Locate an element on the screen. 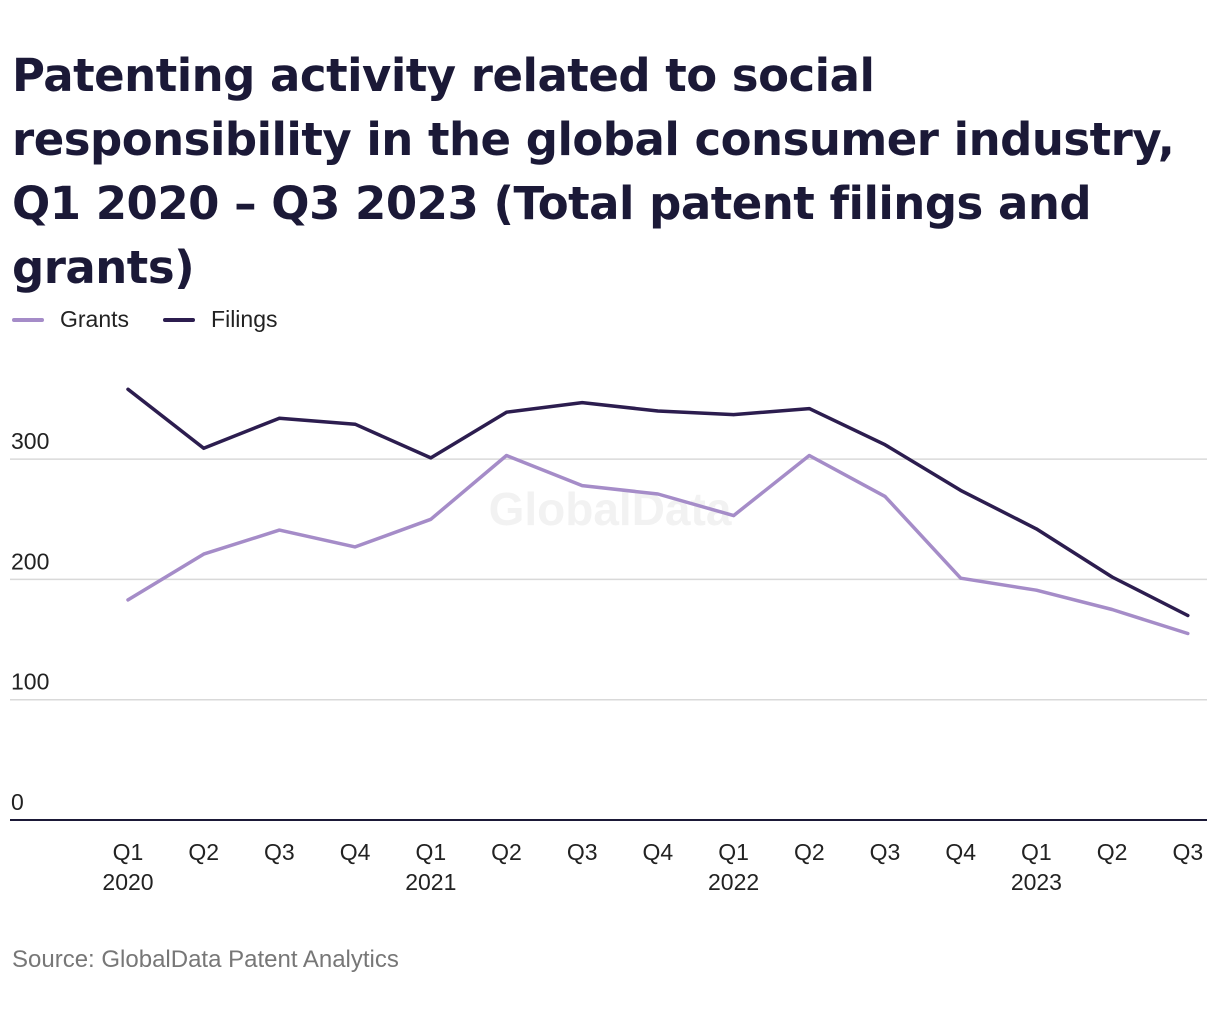  x-tick-label-8: Q1 is located at coordinates (733, 852).